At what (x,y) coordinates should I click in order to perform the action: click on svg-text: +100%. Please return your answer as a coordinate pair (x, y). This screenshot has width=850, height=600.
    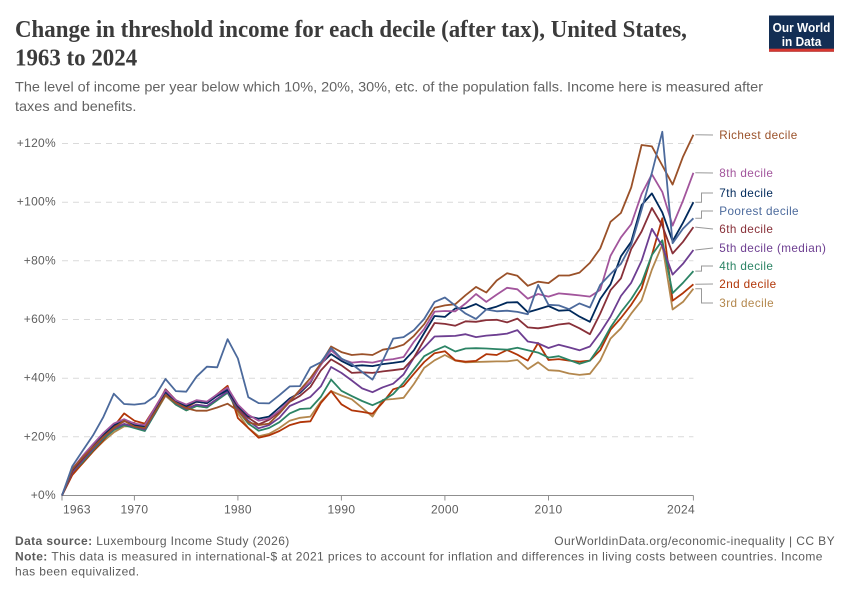
    Looking at the image, I should click on (36, 202).